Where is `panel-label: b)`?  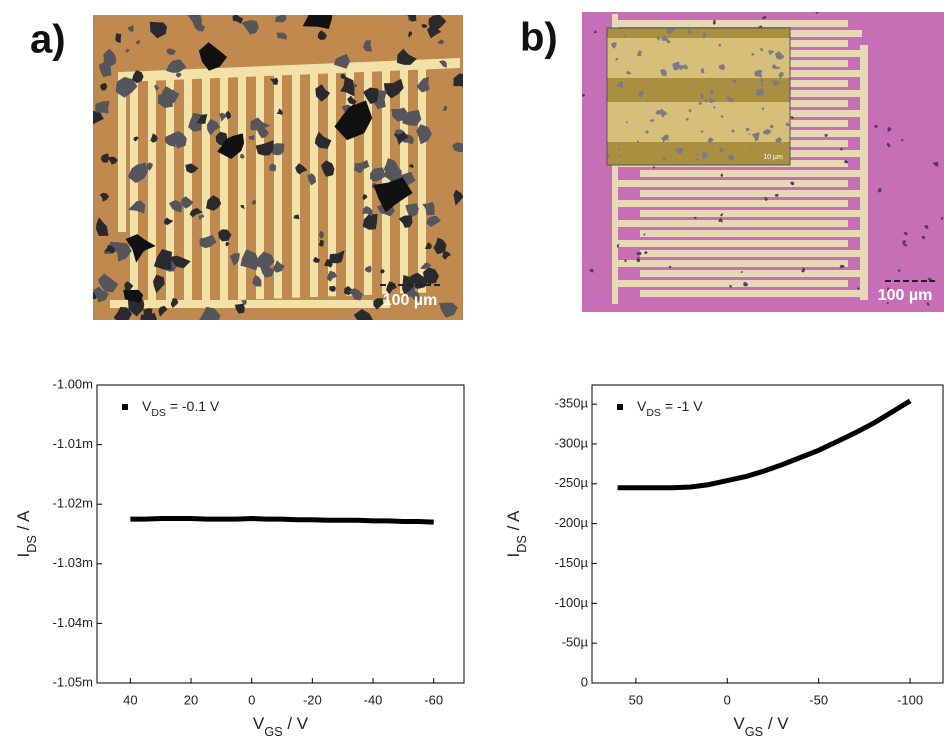
panel-label: b) is located at coordinates (539, 38).